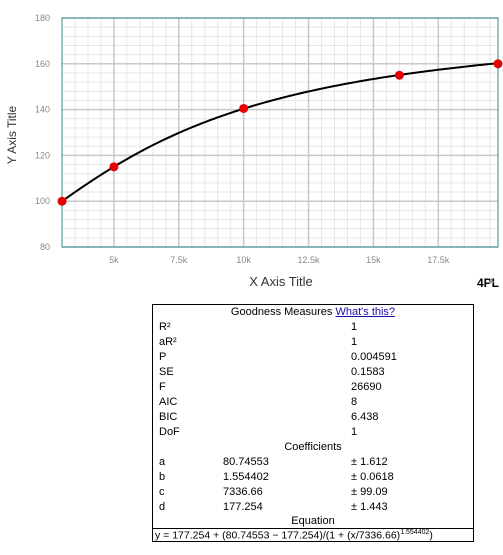  What do you see at coordinates (246, 462) in the screenshot?
I see `coef-value: 80.74553` at bounding box center [246, 462].